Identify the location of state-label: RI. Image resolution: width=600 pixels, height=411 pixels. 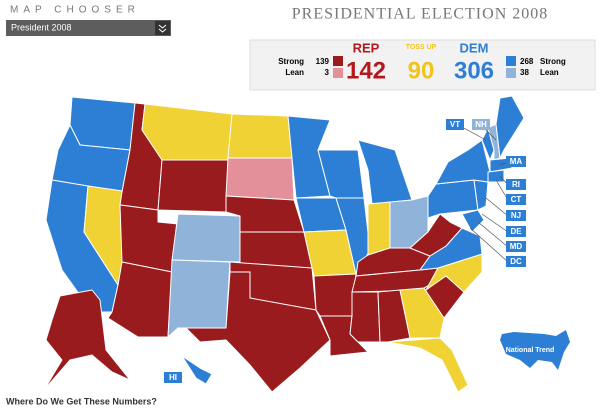
(516, 184).